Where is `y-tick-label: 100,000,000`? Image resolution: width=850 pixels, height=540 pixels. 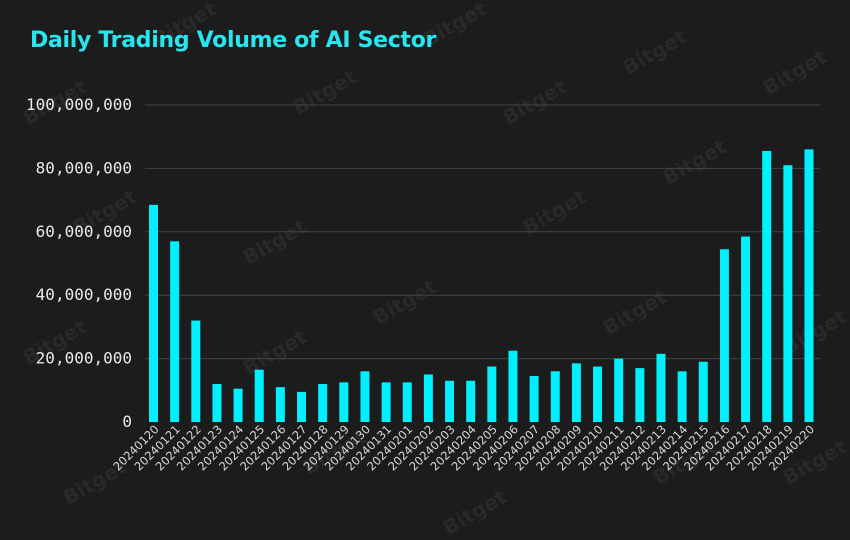
y-tick-label: 100,000,000 is located at coordinates (79, 104).